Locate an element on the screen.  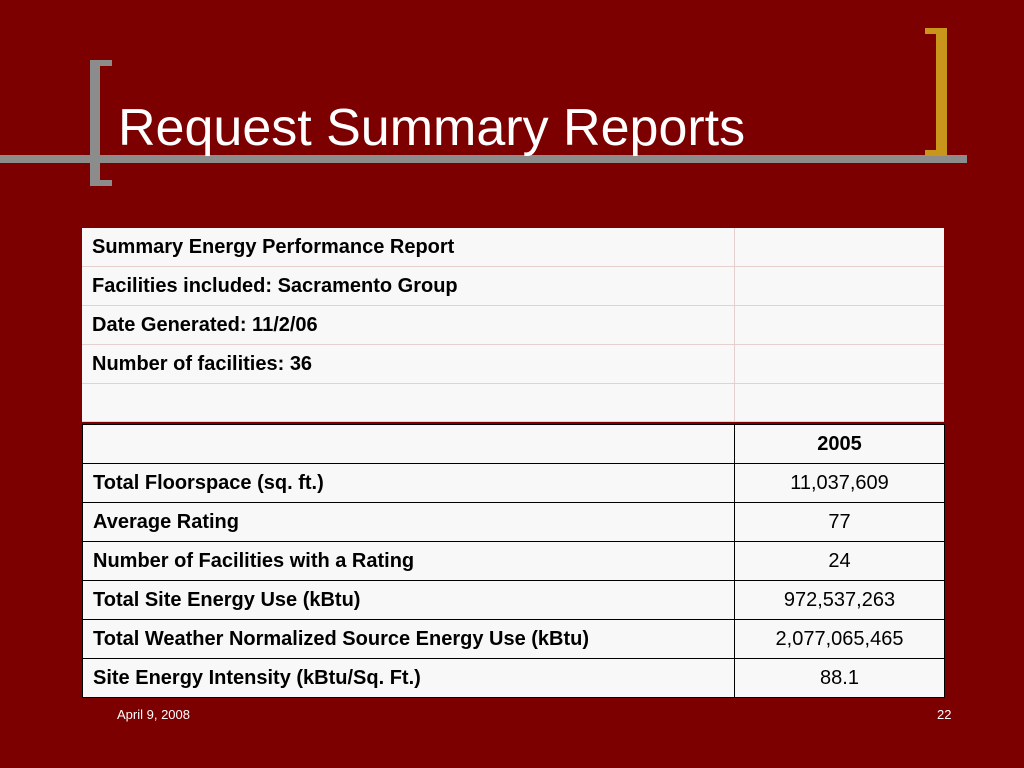
table-row: Facilities included: Sacramento Group is located at coordinates (513, 286).